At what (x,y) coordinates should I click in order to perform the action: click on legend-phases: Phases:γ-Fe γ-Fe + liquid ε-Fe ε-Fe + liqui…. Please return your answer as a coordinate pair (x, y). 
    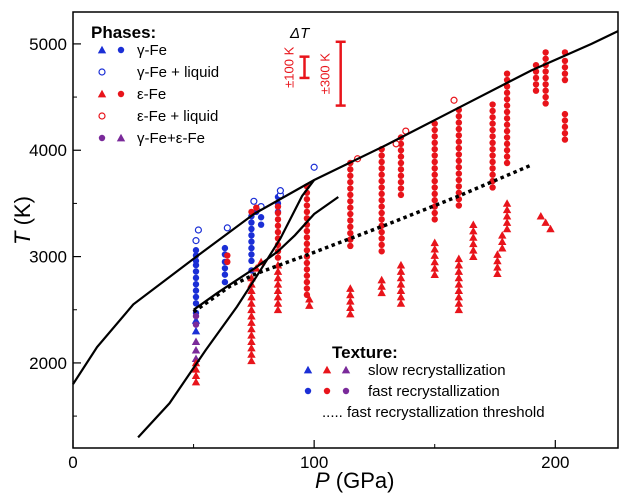
    Looking at the image, I should click on (155, 85).